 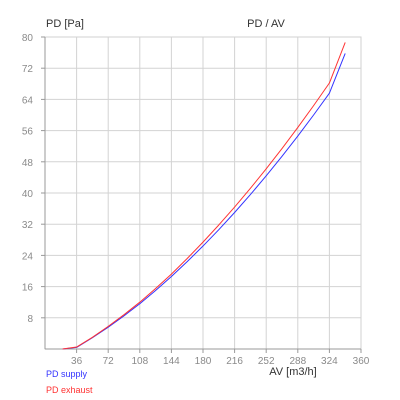 What do you see at coordinates (266, 24) in the screenshot?
I see `chart-title: PD / AV` at bounding box center [266, 24].